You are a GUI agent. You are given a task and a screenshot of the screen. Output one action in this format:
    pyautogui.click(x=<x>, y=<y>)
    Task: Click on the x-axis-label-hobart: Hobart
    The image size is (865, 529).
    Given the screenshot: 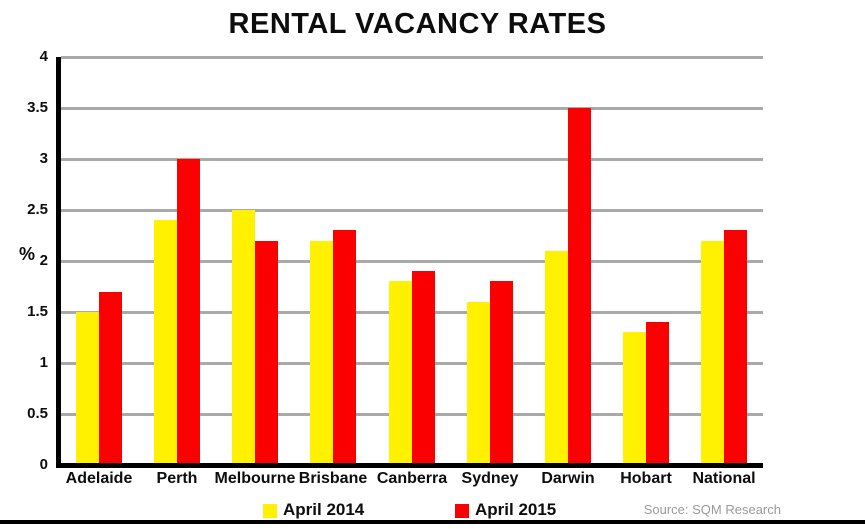 What is the action you would take?
    pyautogui.click(x=646, y=478)
    